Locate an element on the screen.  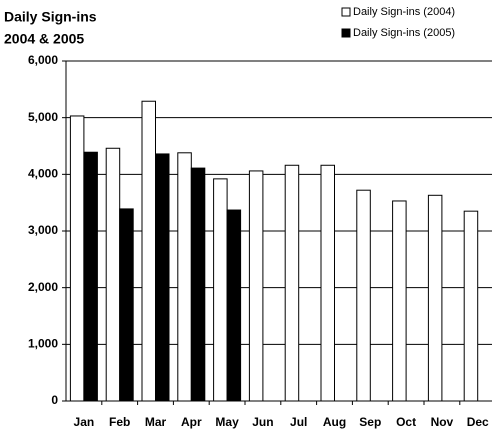
y-tick-label: 1,000 is located at coordinates (43, 344).